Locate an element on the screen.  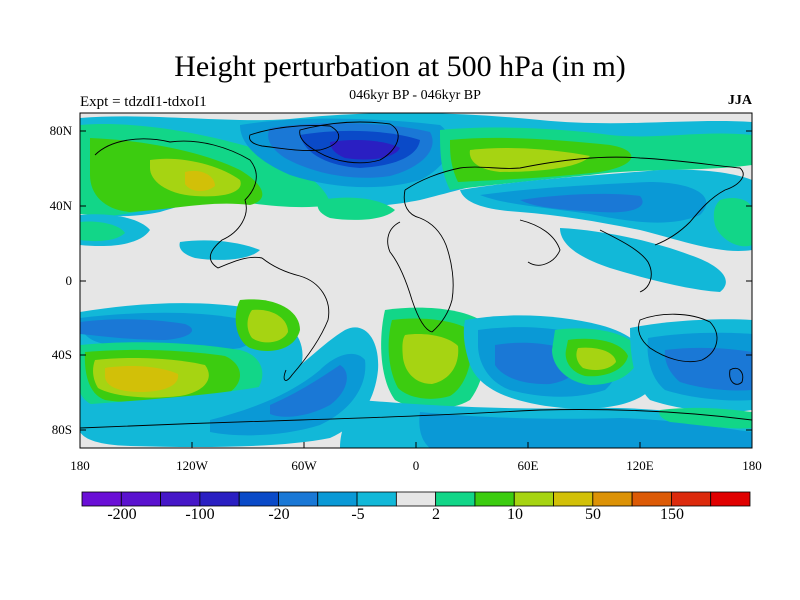
lat-tick-label: 40N is located at coordinates (60, 205).